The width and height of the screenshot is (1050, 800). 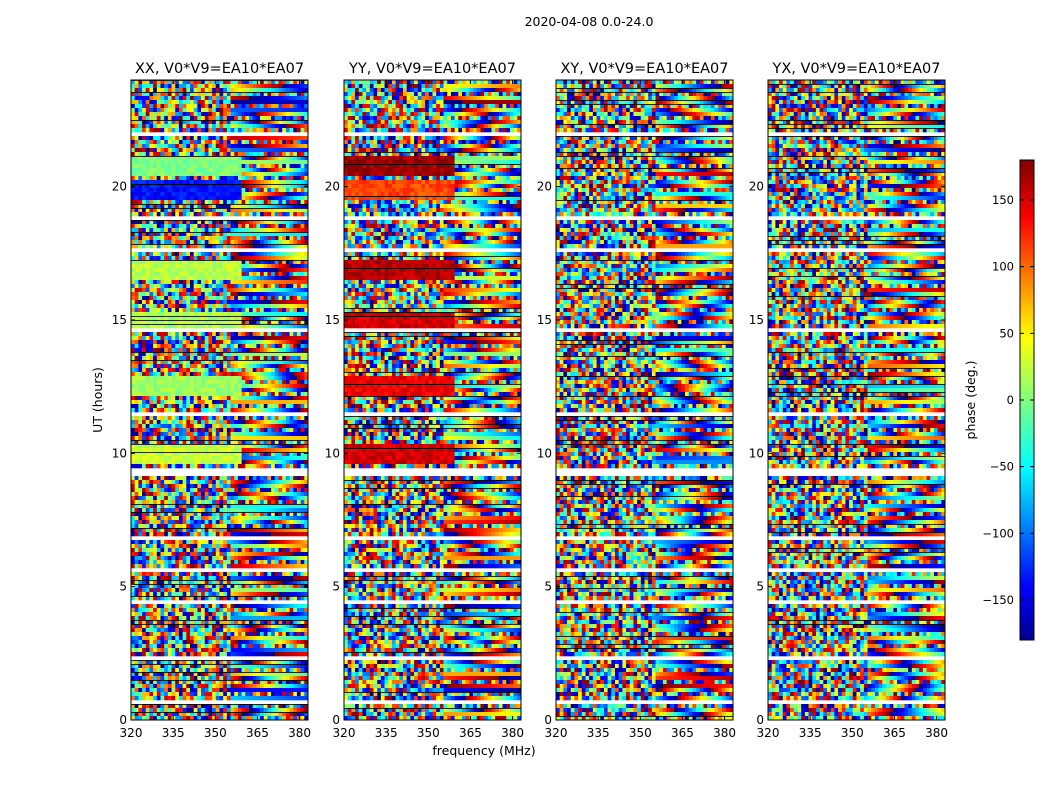 What do you see at coordinates (998, 533) in the screenshot?
I see `colorbar-tick-label: −100` at bounding box center [998, 533].